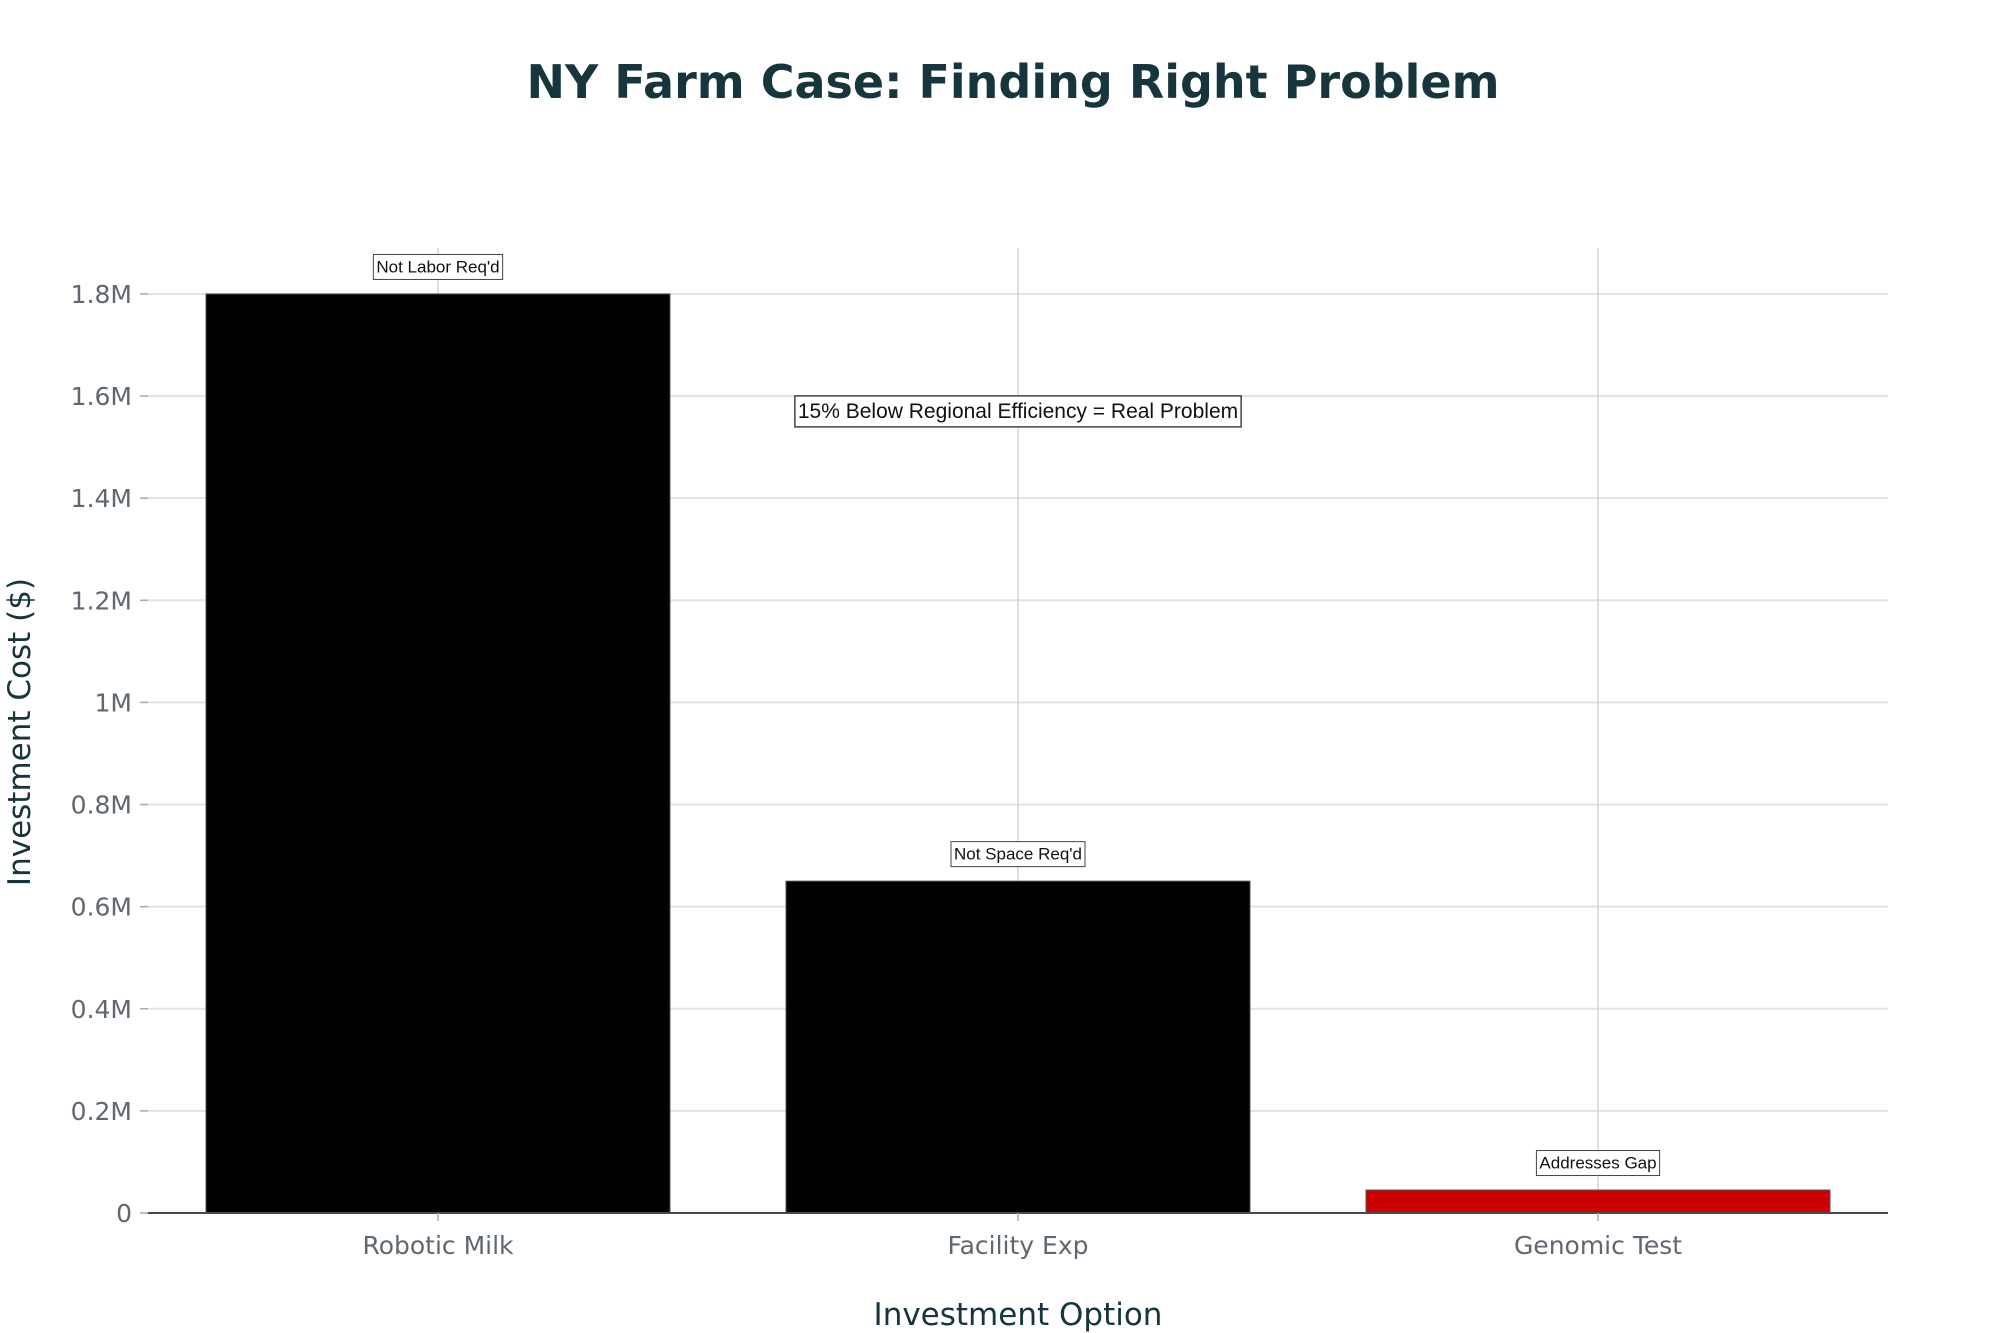 This screenshot has height=1333, width=2000. I want to click on chart-title: NY Farm Case: Finding Right Problem, so click(1012, 82).